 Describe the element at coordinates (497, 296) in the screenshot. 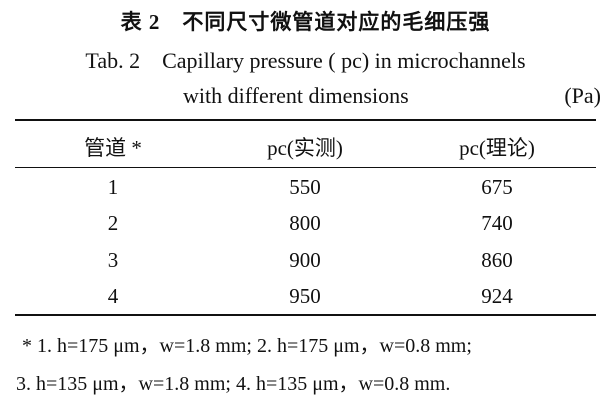

I see `cell-theoretical: 924` at that location.